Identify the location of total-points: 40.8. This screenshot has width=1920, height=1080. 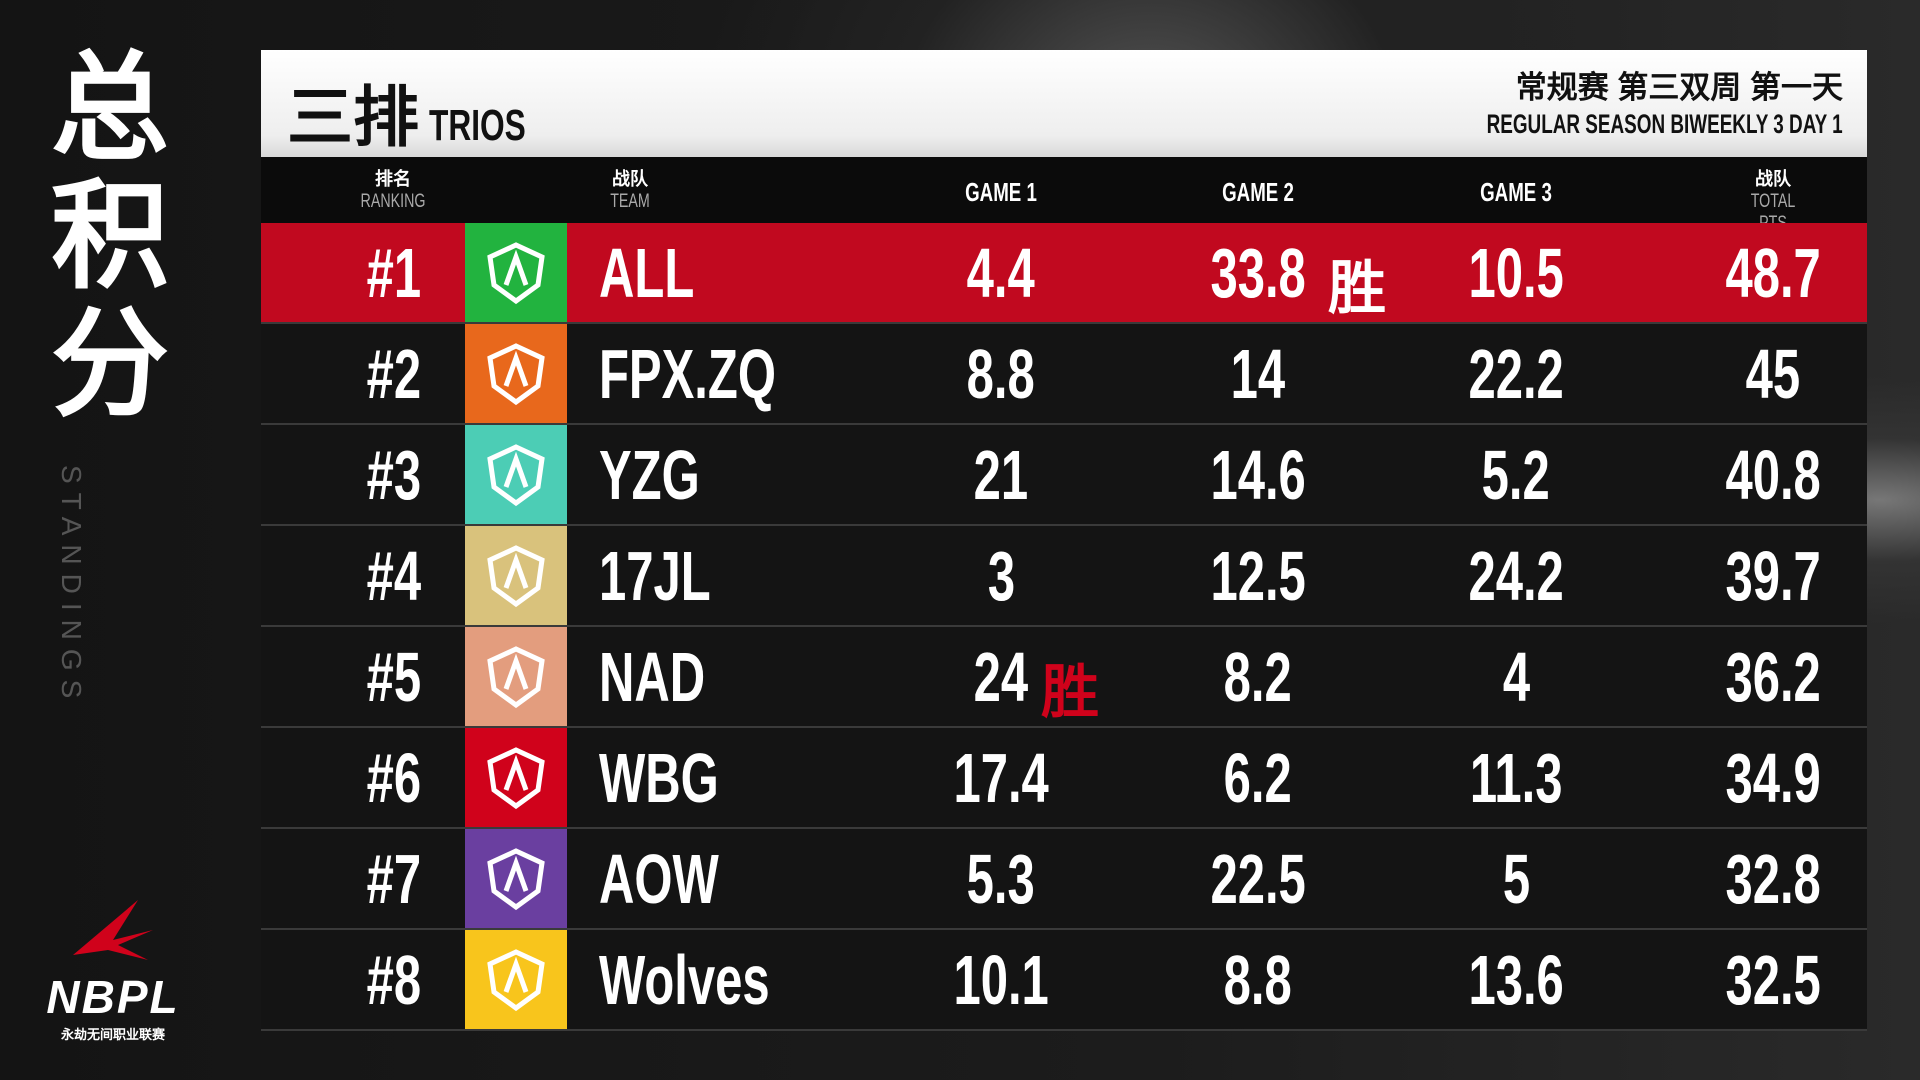
(1773, 474).